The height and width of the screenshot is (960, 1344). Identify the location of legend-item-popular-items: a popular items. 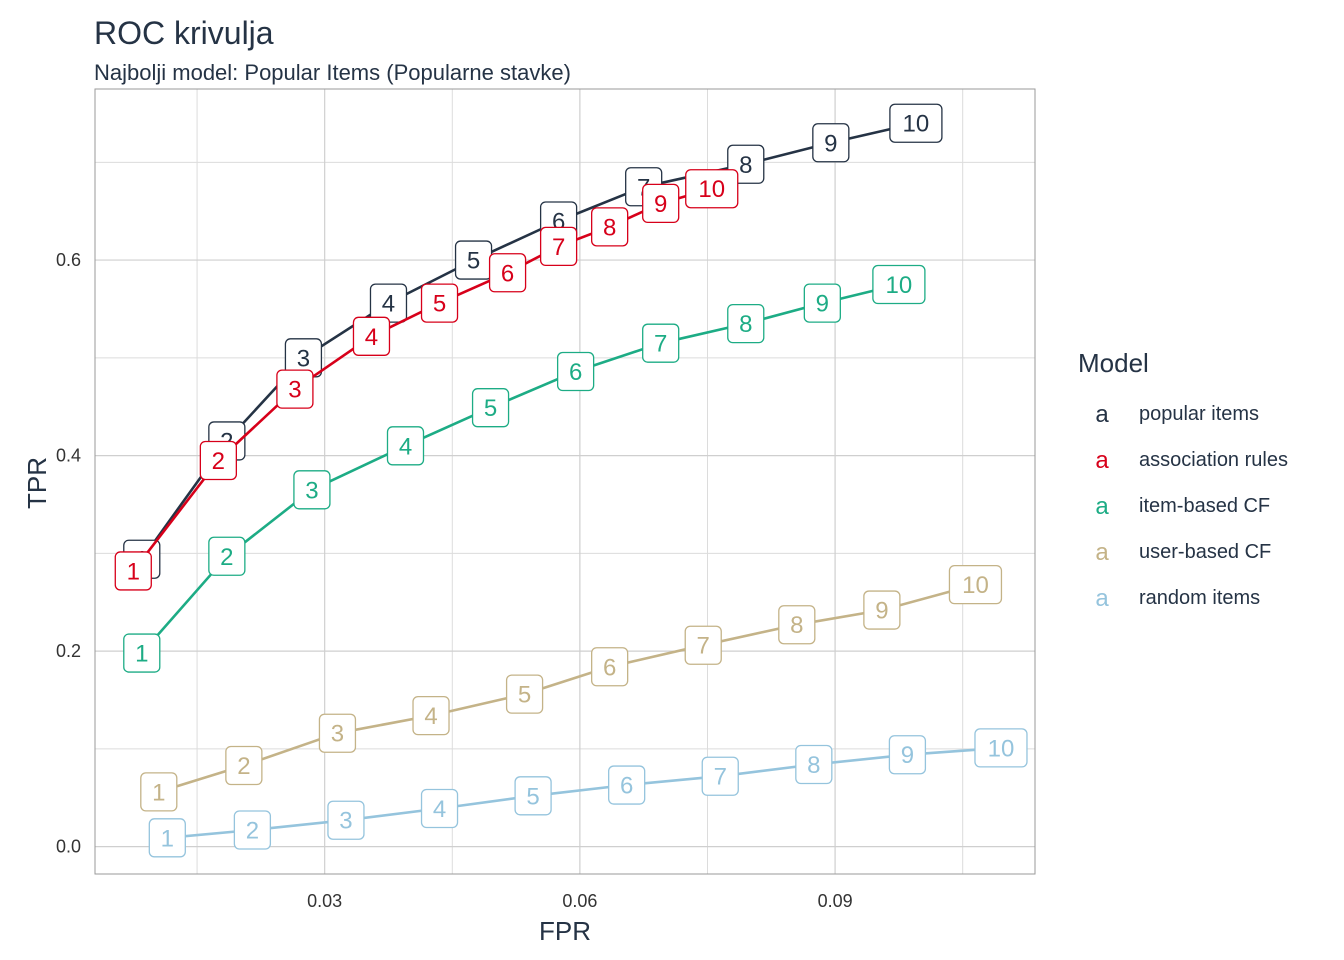
(1177, 414).